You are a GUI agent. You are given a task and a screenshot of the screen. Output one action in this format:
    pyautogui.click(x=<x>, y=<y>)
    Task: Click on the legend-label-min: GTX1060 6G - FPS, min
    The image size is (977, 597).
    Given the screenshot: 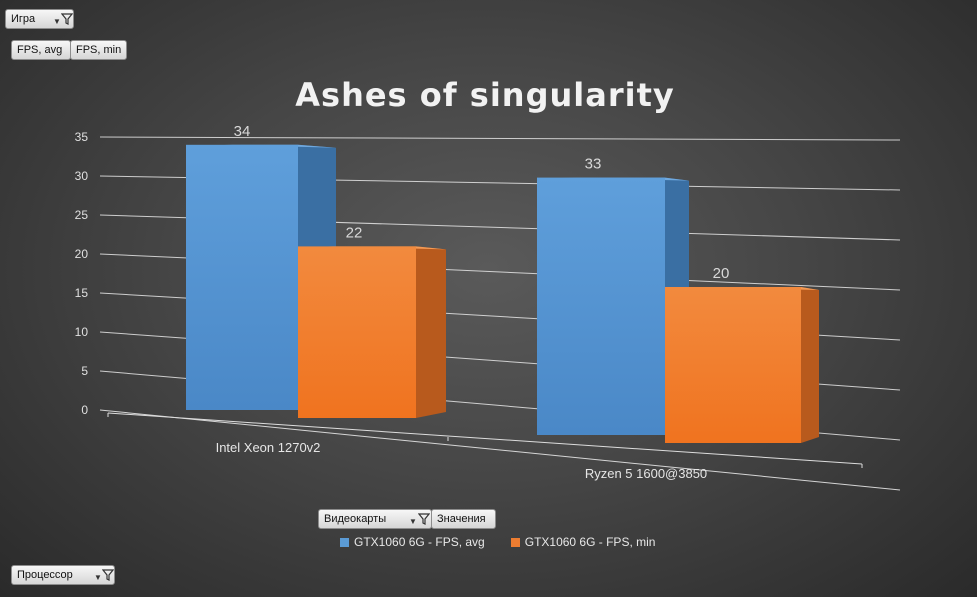 What is the action you would take?
    pyautogui.click(x=590, y=542)
    